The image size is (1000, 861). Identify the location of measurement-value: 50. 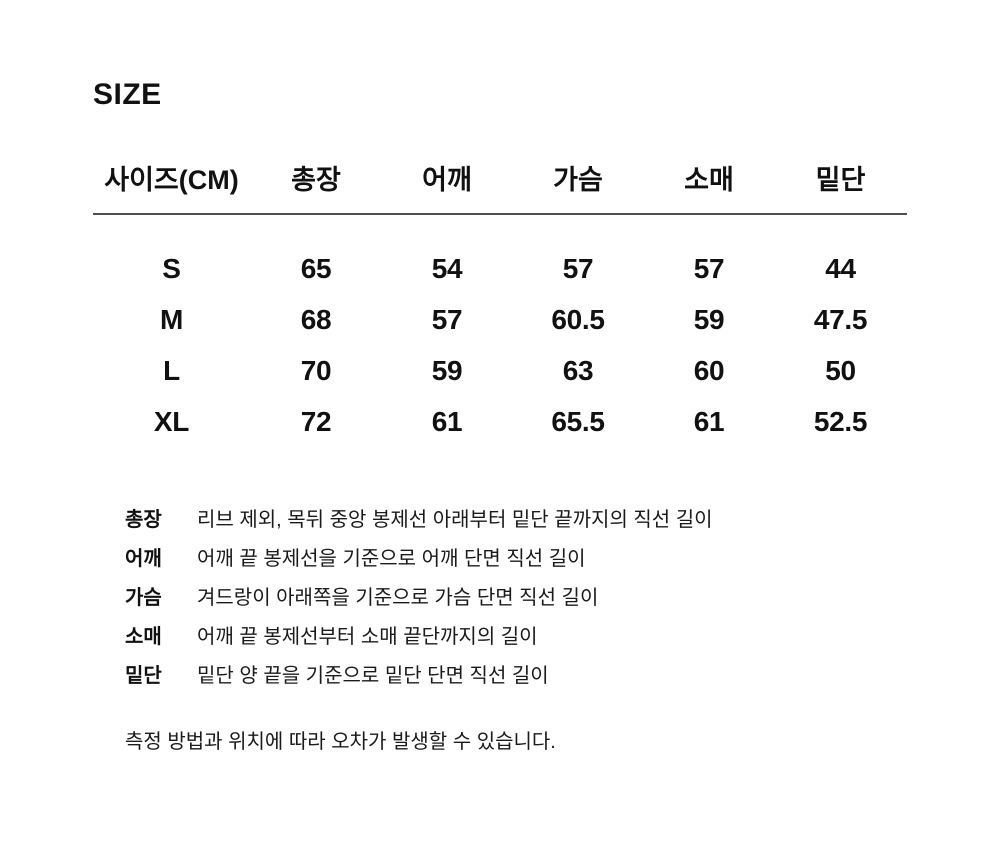
(840, 370).